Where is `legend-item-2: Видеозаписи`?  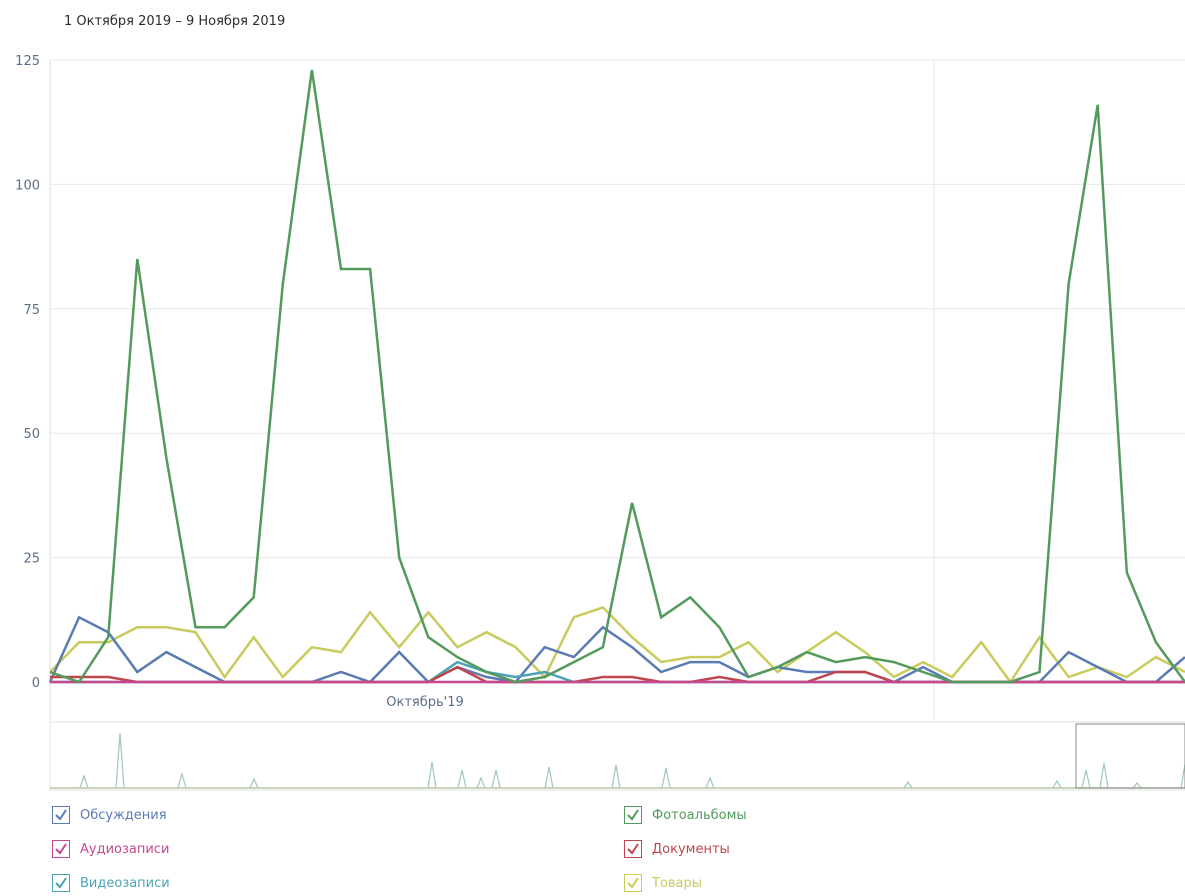 legend-item-2: Видеозаписи is located at coordinates (111, 883).